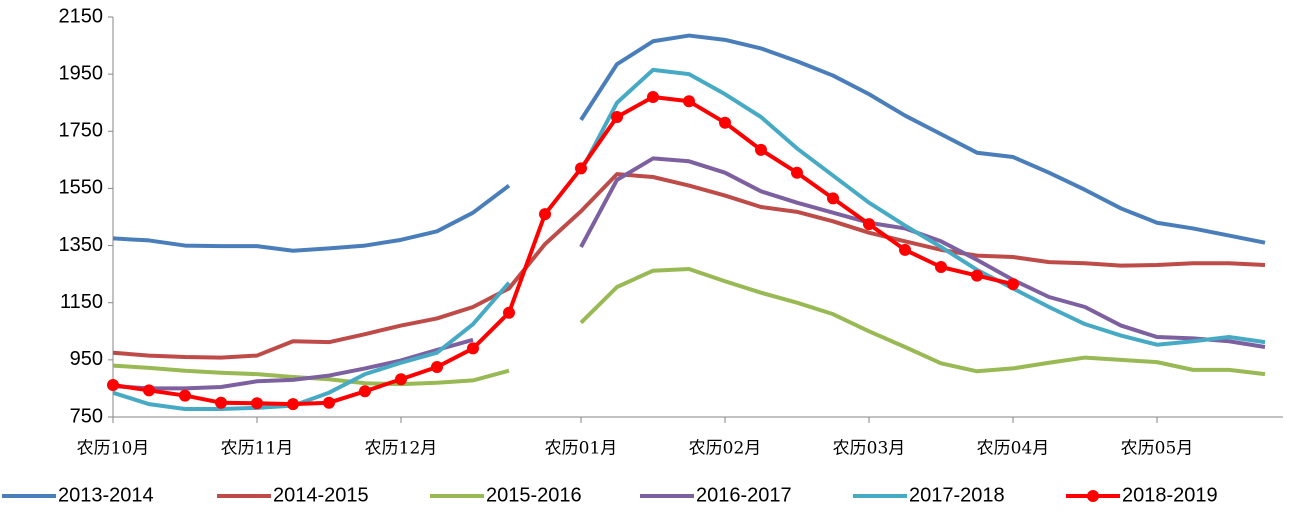 The image size is (1289, 518). Describe the element at coordinates (81, 131) in the screenshot. I see `y-tick-label: 1750` at that location.